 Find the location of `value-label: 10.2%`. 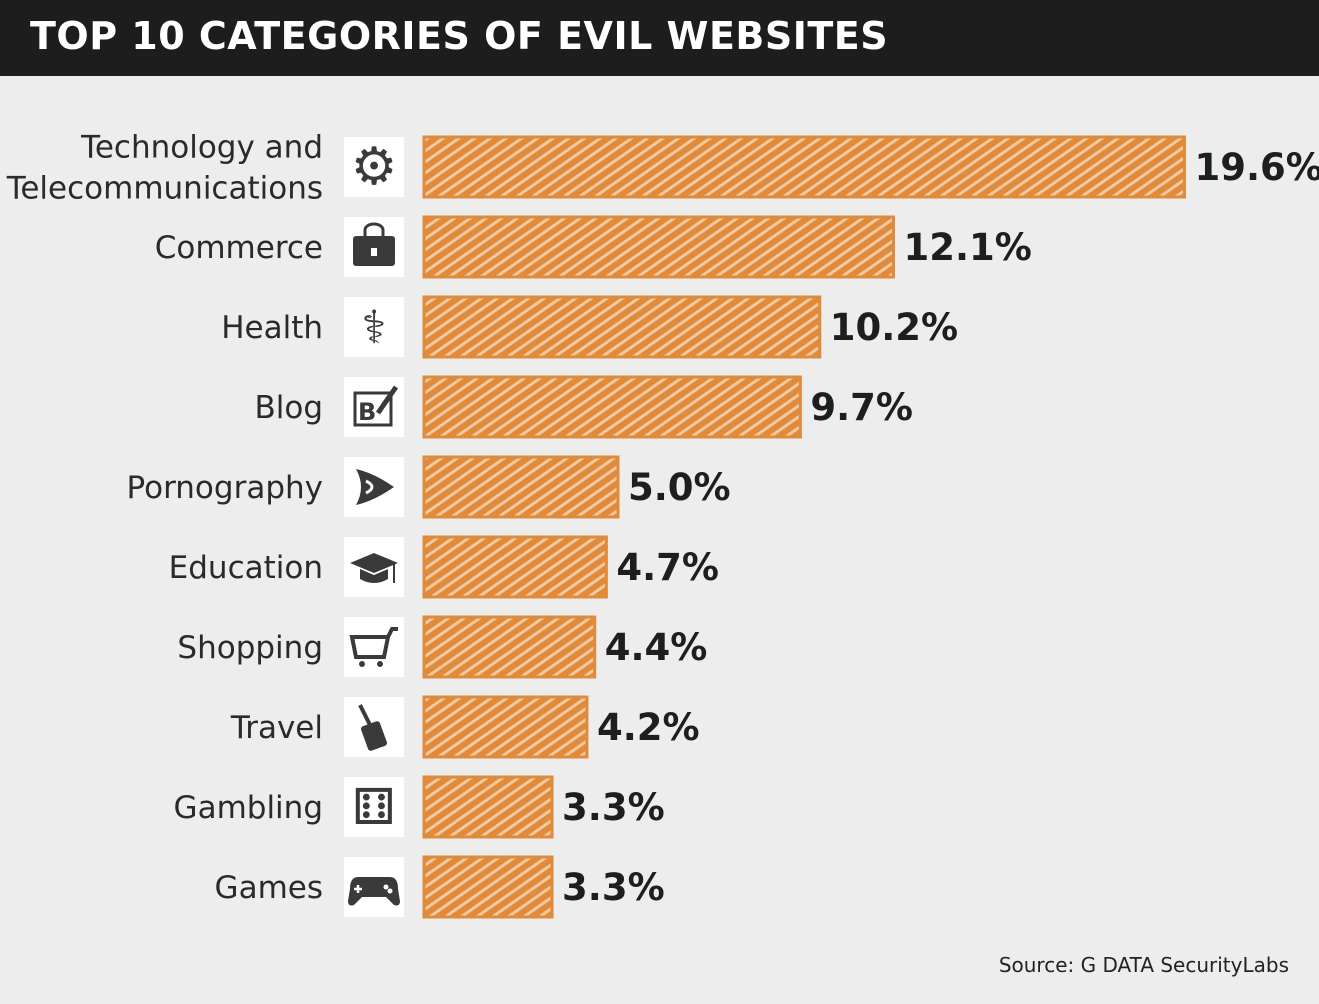

value-label: 10.2% is located at coordinates (894, 327).